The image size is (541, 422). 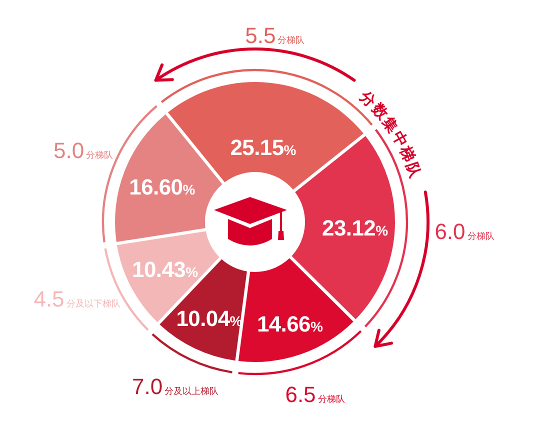 I want to click on donut-slice, so click(x=168, y=178).